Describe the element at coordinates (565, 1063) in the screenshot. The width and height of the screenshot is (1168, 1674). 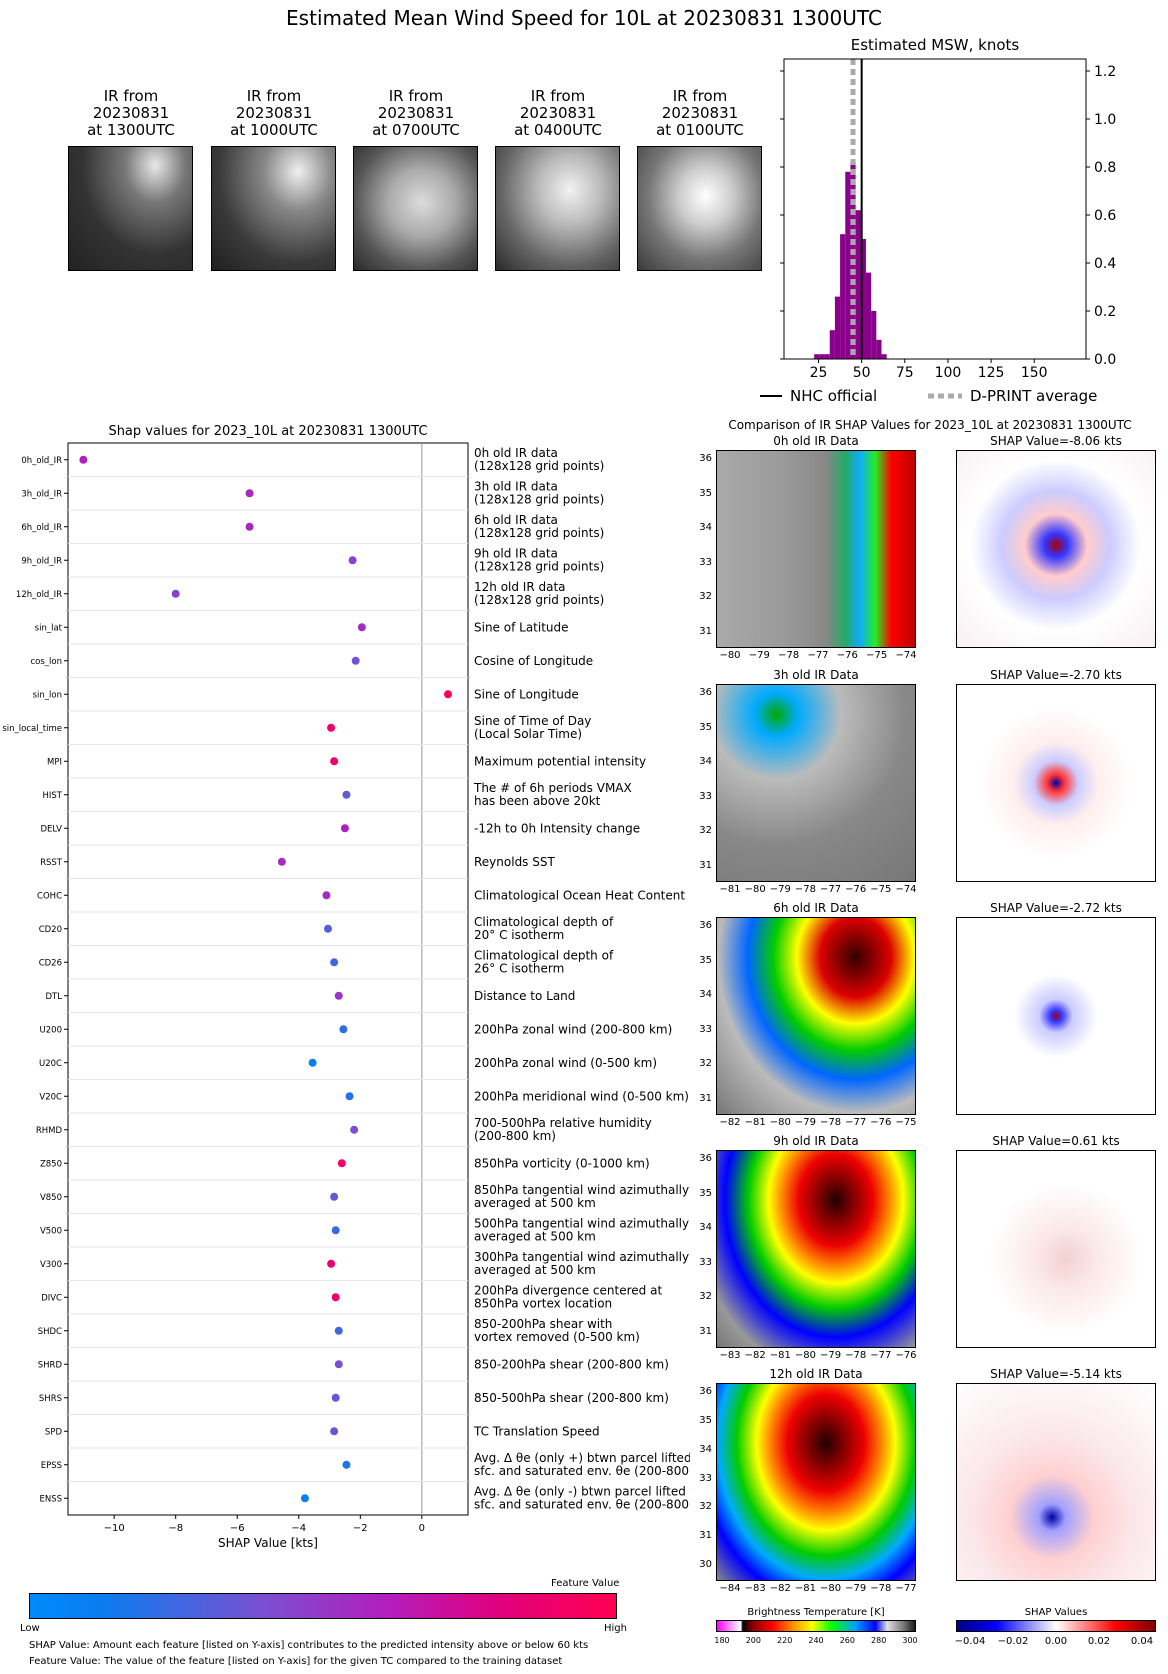
I see `feature-description: 200hPa zonal wind (0-500 km)` at that location.